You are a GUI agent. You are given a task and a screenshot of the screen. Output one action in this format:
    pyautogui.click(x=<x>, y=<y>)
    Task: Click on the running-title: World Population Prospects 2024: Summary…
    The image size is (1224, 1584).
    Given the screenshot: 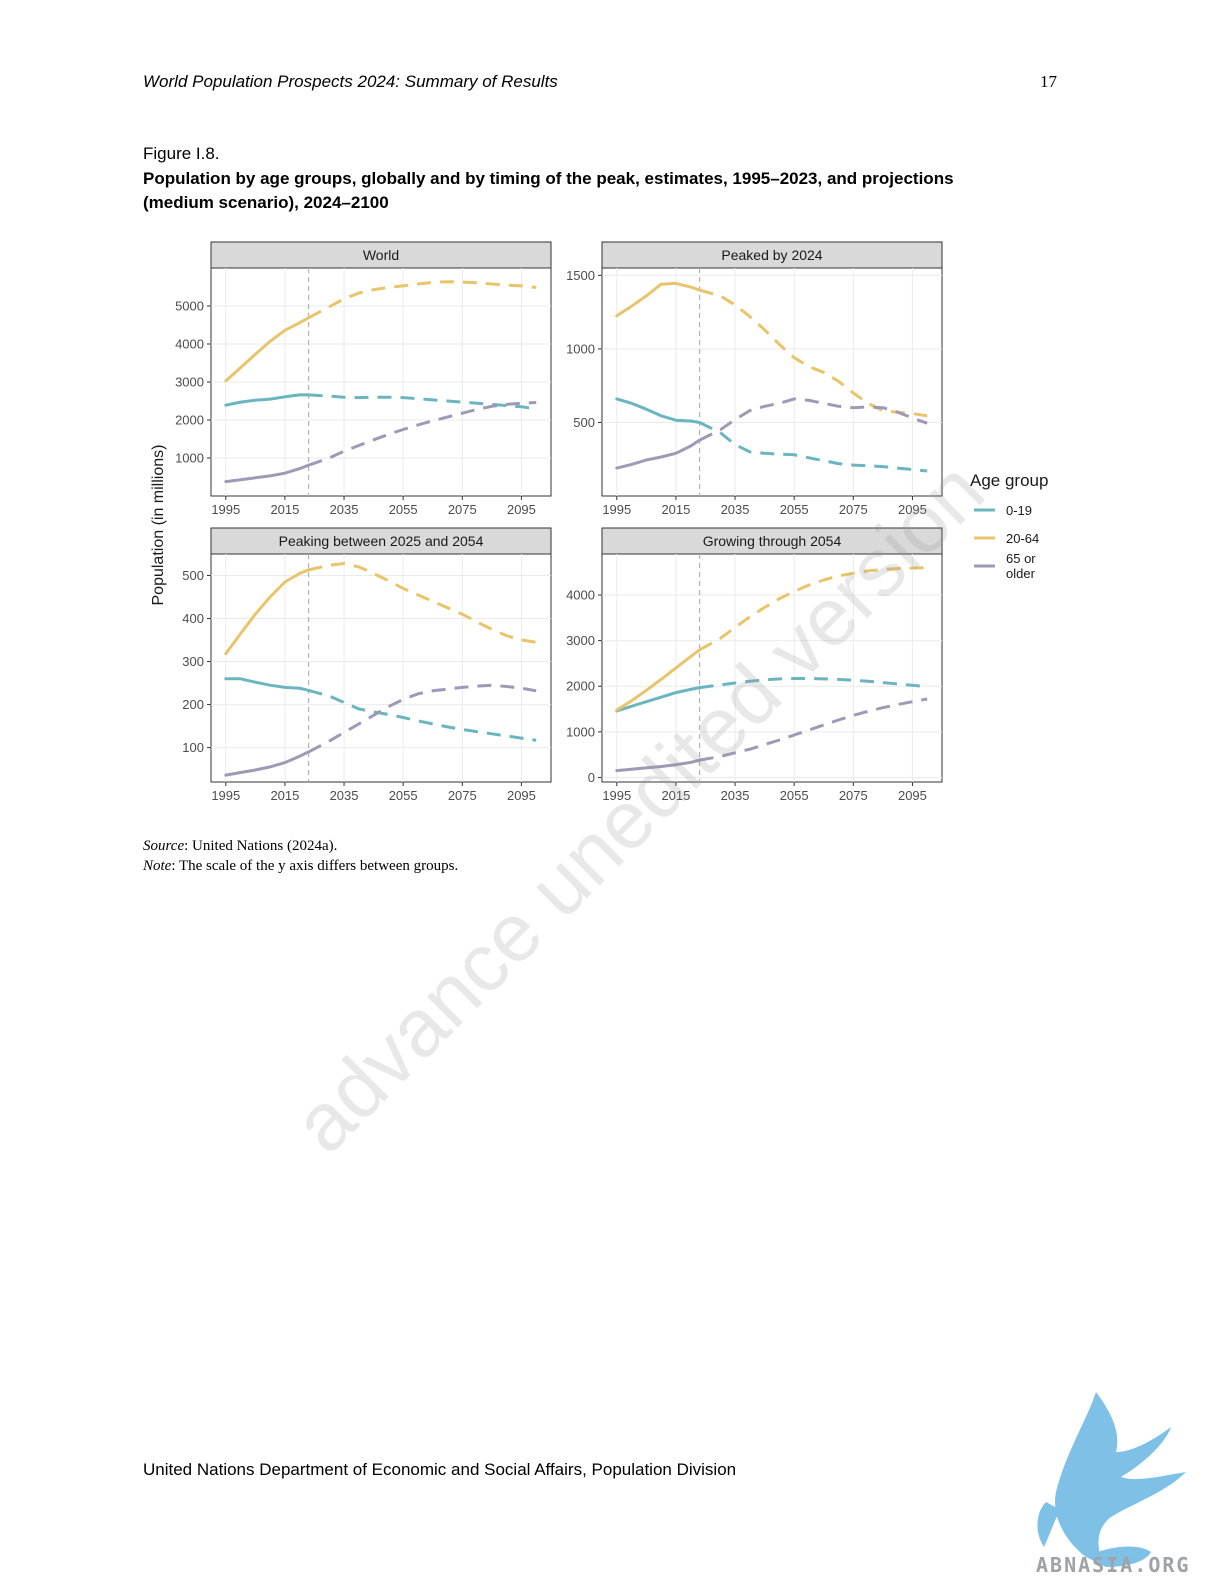 What is the action you would take?
    pyautogui.click(x=350, y=81)
    